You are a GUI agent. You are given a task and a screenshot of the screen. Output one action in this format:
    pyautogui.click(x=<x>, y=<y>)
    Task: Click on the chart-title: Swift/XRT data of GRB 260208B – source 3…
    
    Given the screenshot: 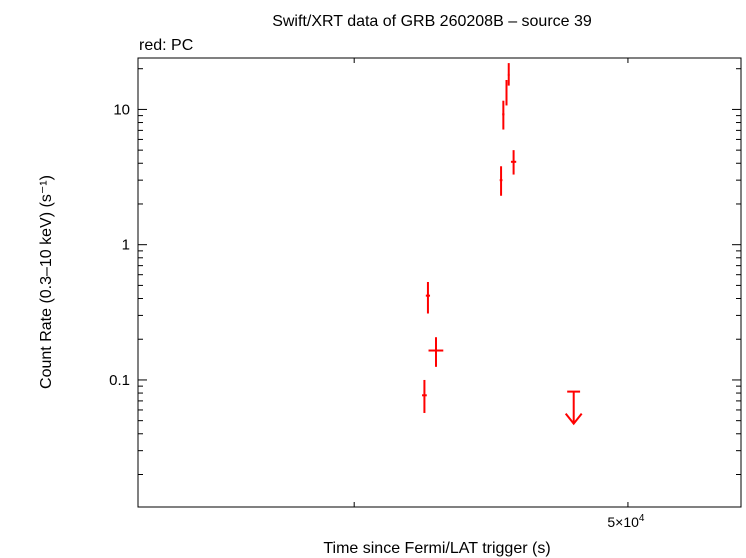 What is the action you would take?
    pyautogui.click(x=432, y=21)
    